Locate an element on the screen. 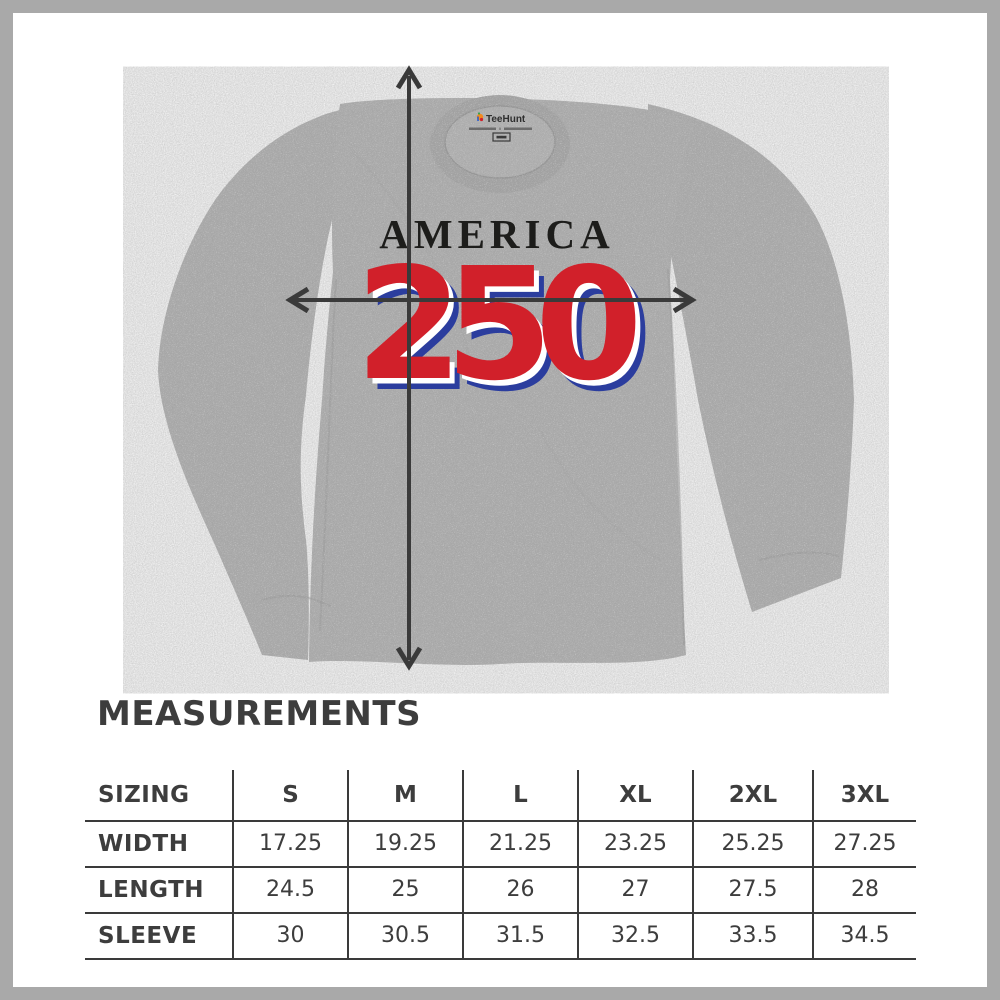 This screenshot has width=1000, height=1000. sleeve-value-l: 31.5 is located at coordinates (519, 936).